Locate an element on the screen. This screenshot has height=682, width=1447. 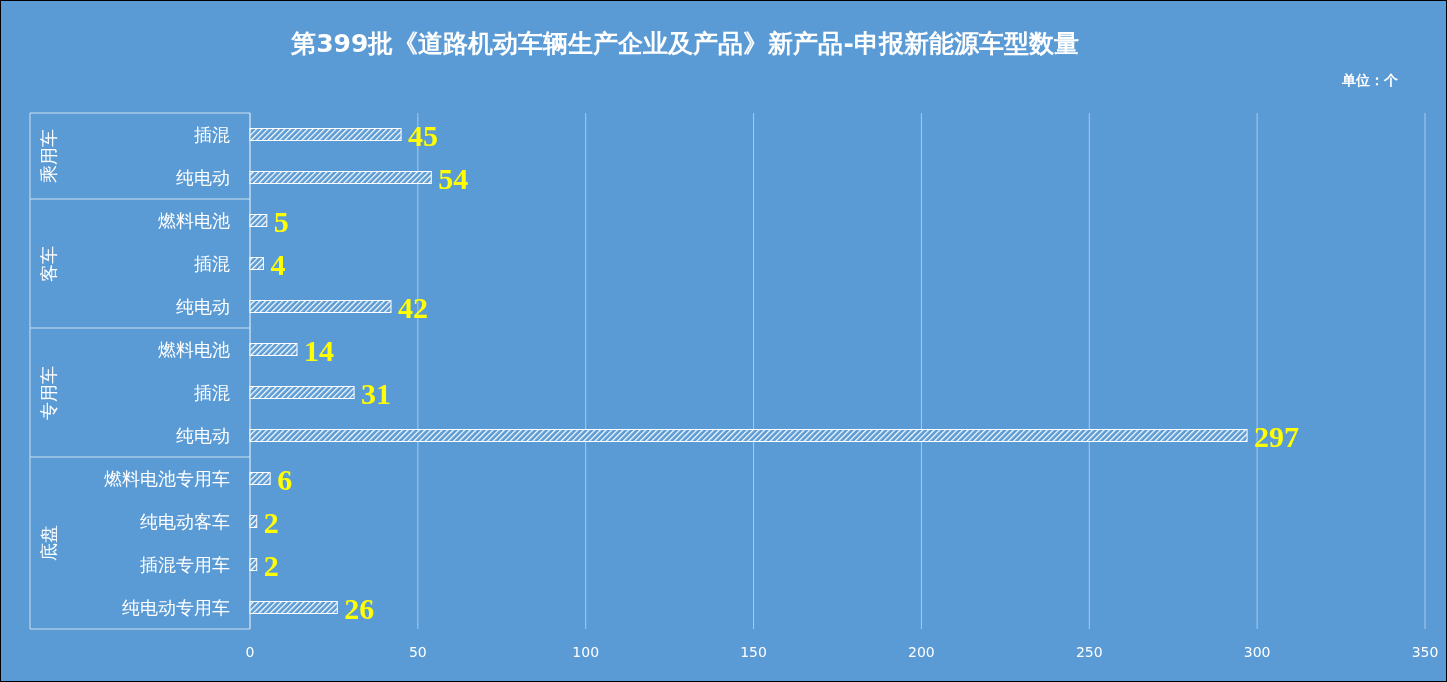
x-tick-label: 50 is located at coordinates (417, 652).